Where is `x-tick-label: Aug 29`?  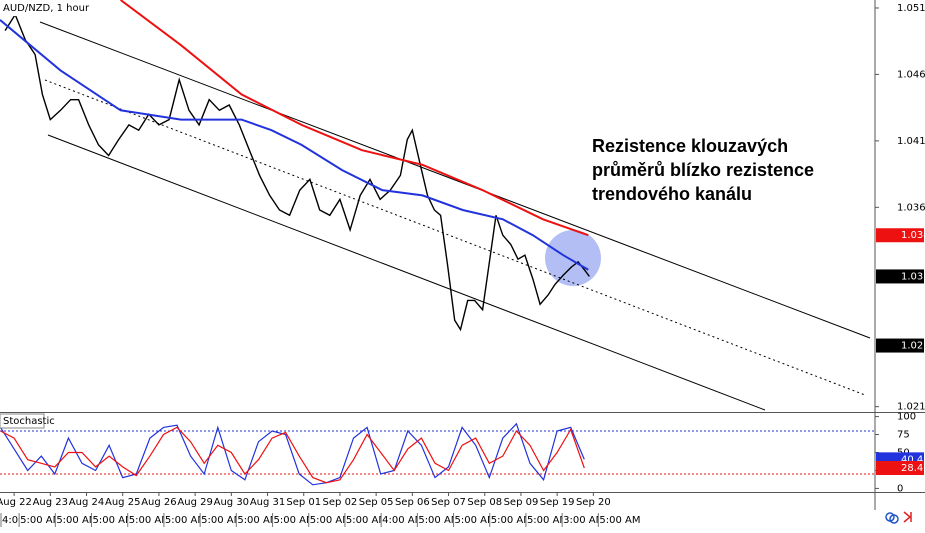 x-tick-label: Aug 29 is located at coordinates (194, 502).